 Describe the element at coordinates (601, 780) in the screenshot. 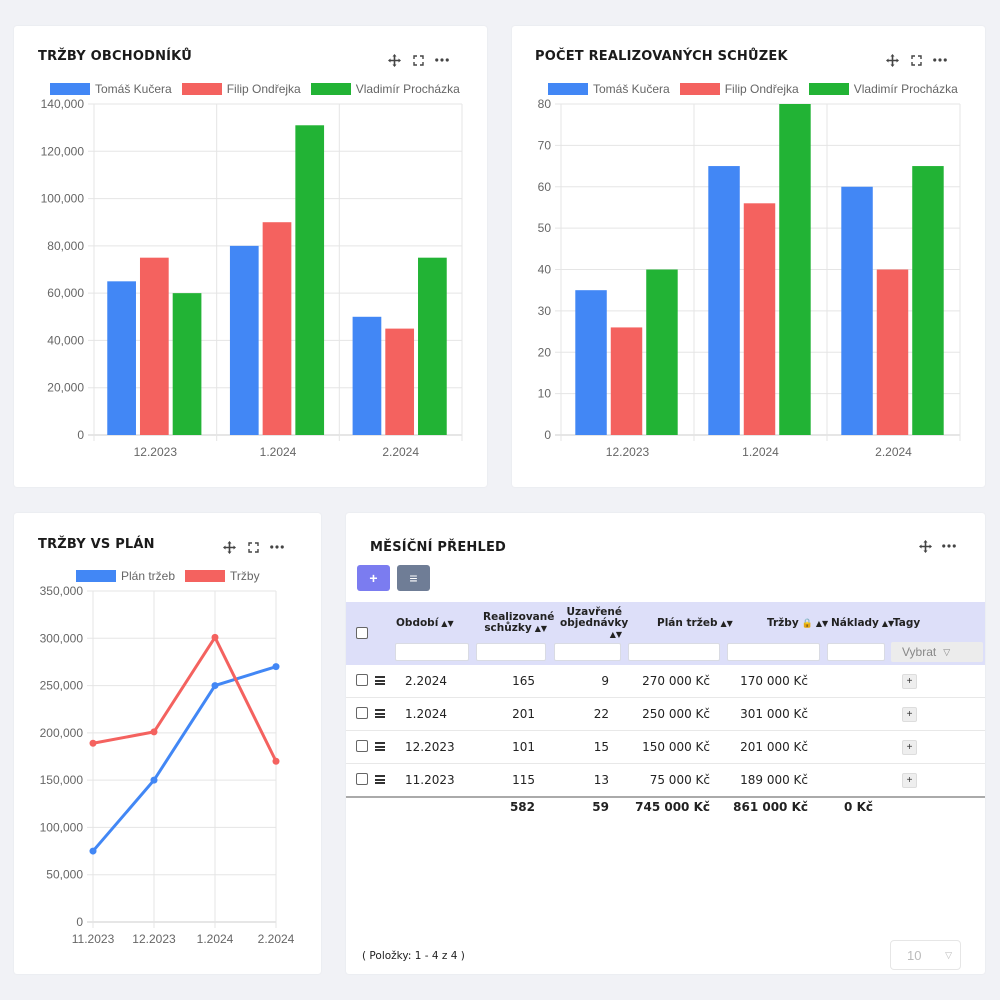

I see `cell-orders: 13` at that location.